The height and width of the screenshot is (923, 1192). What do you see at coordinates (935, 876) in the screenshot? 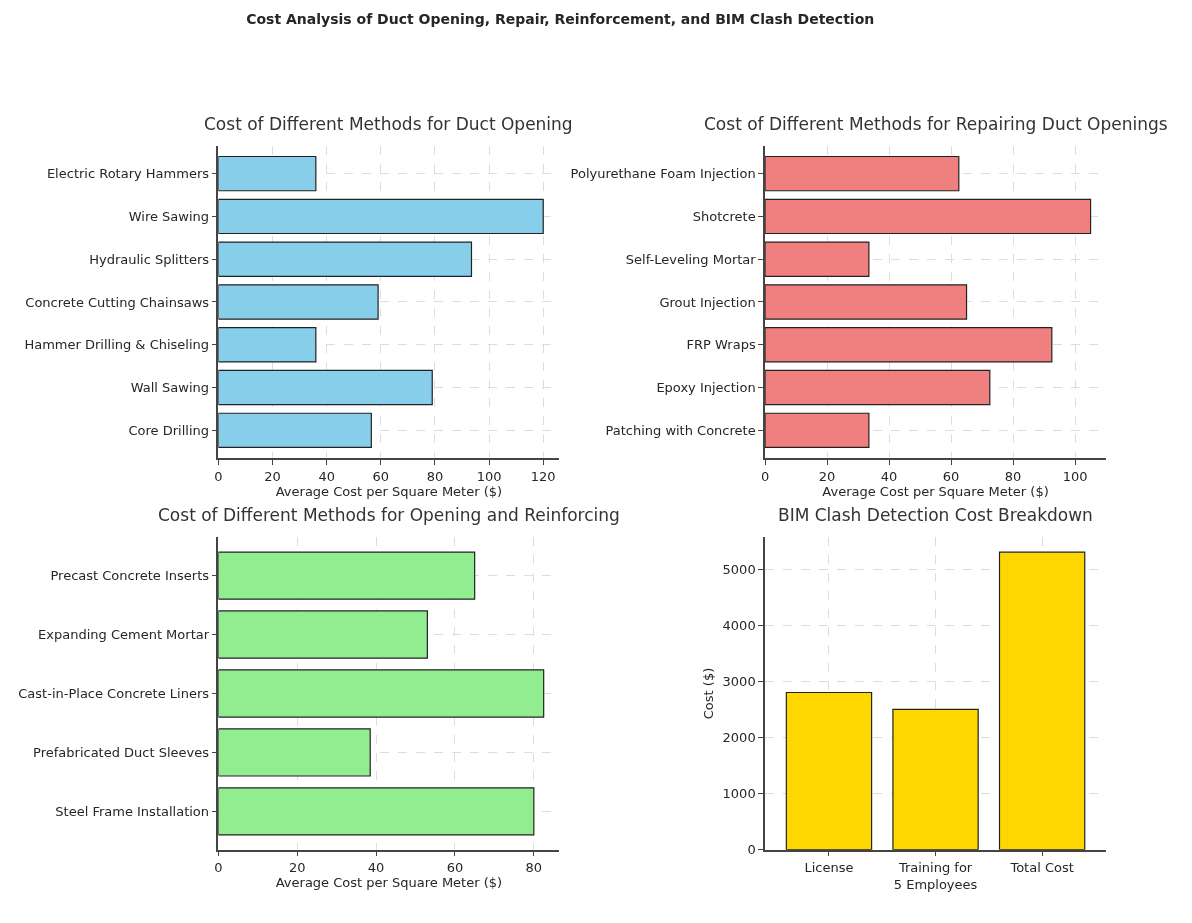
I see `x-tick-label: Training for 5 Employees` at bounding box center [935, 876].